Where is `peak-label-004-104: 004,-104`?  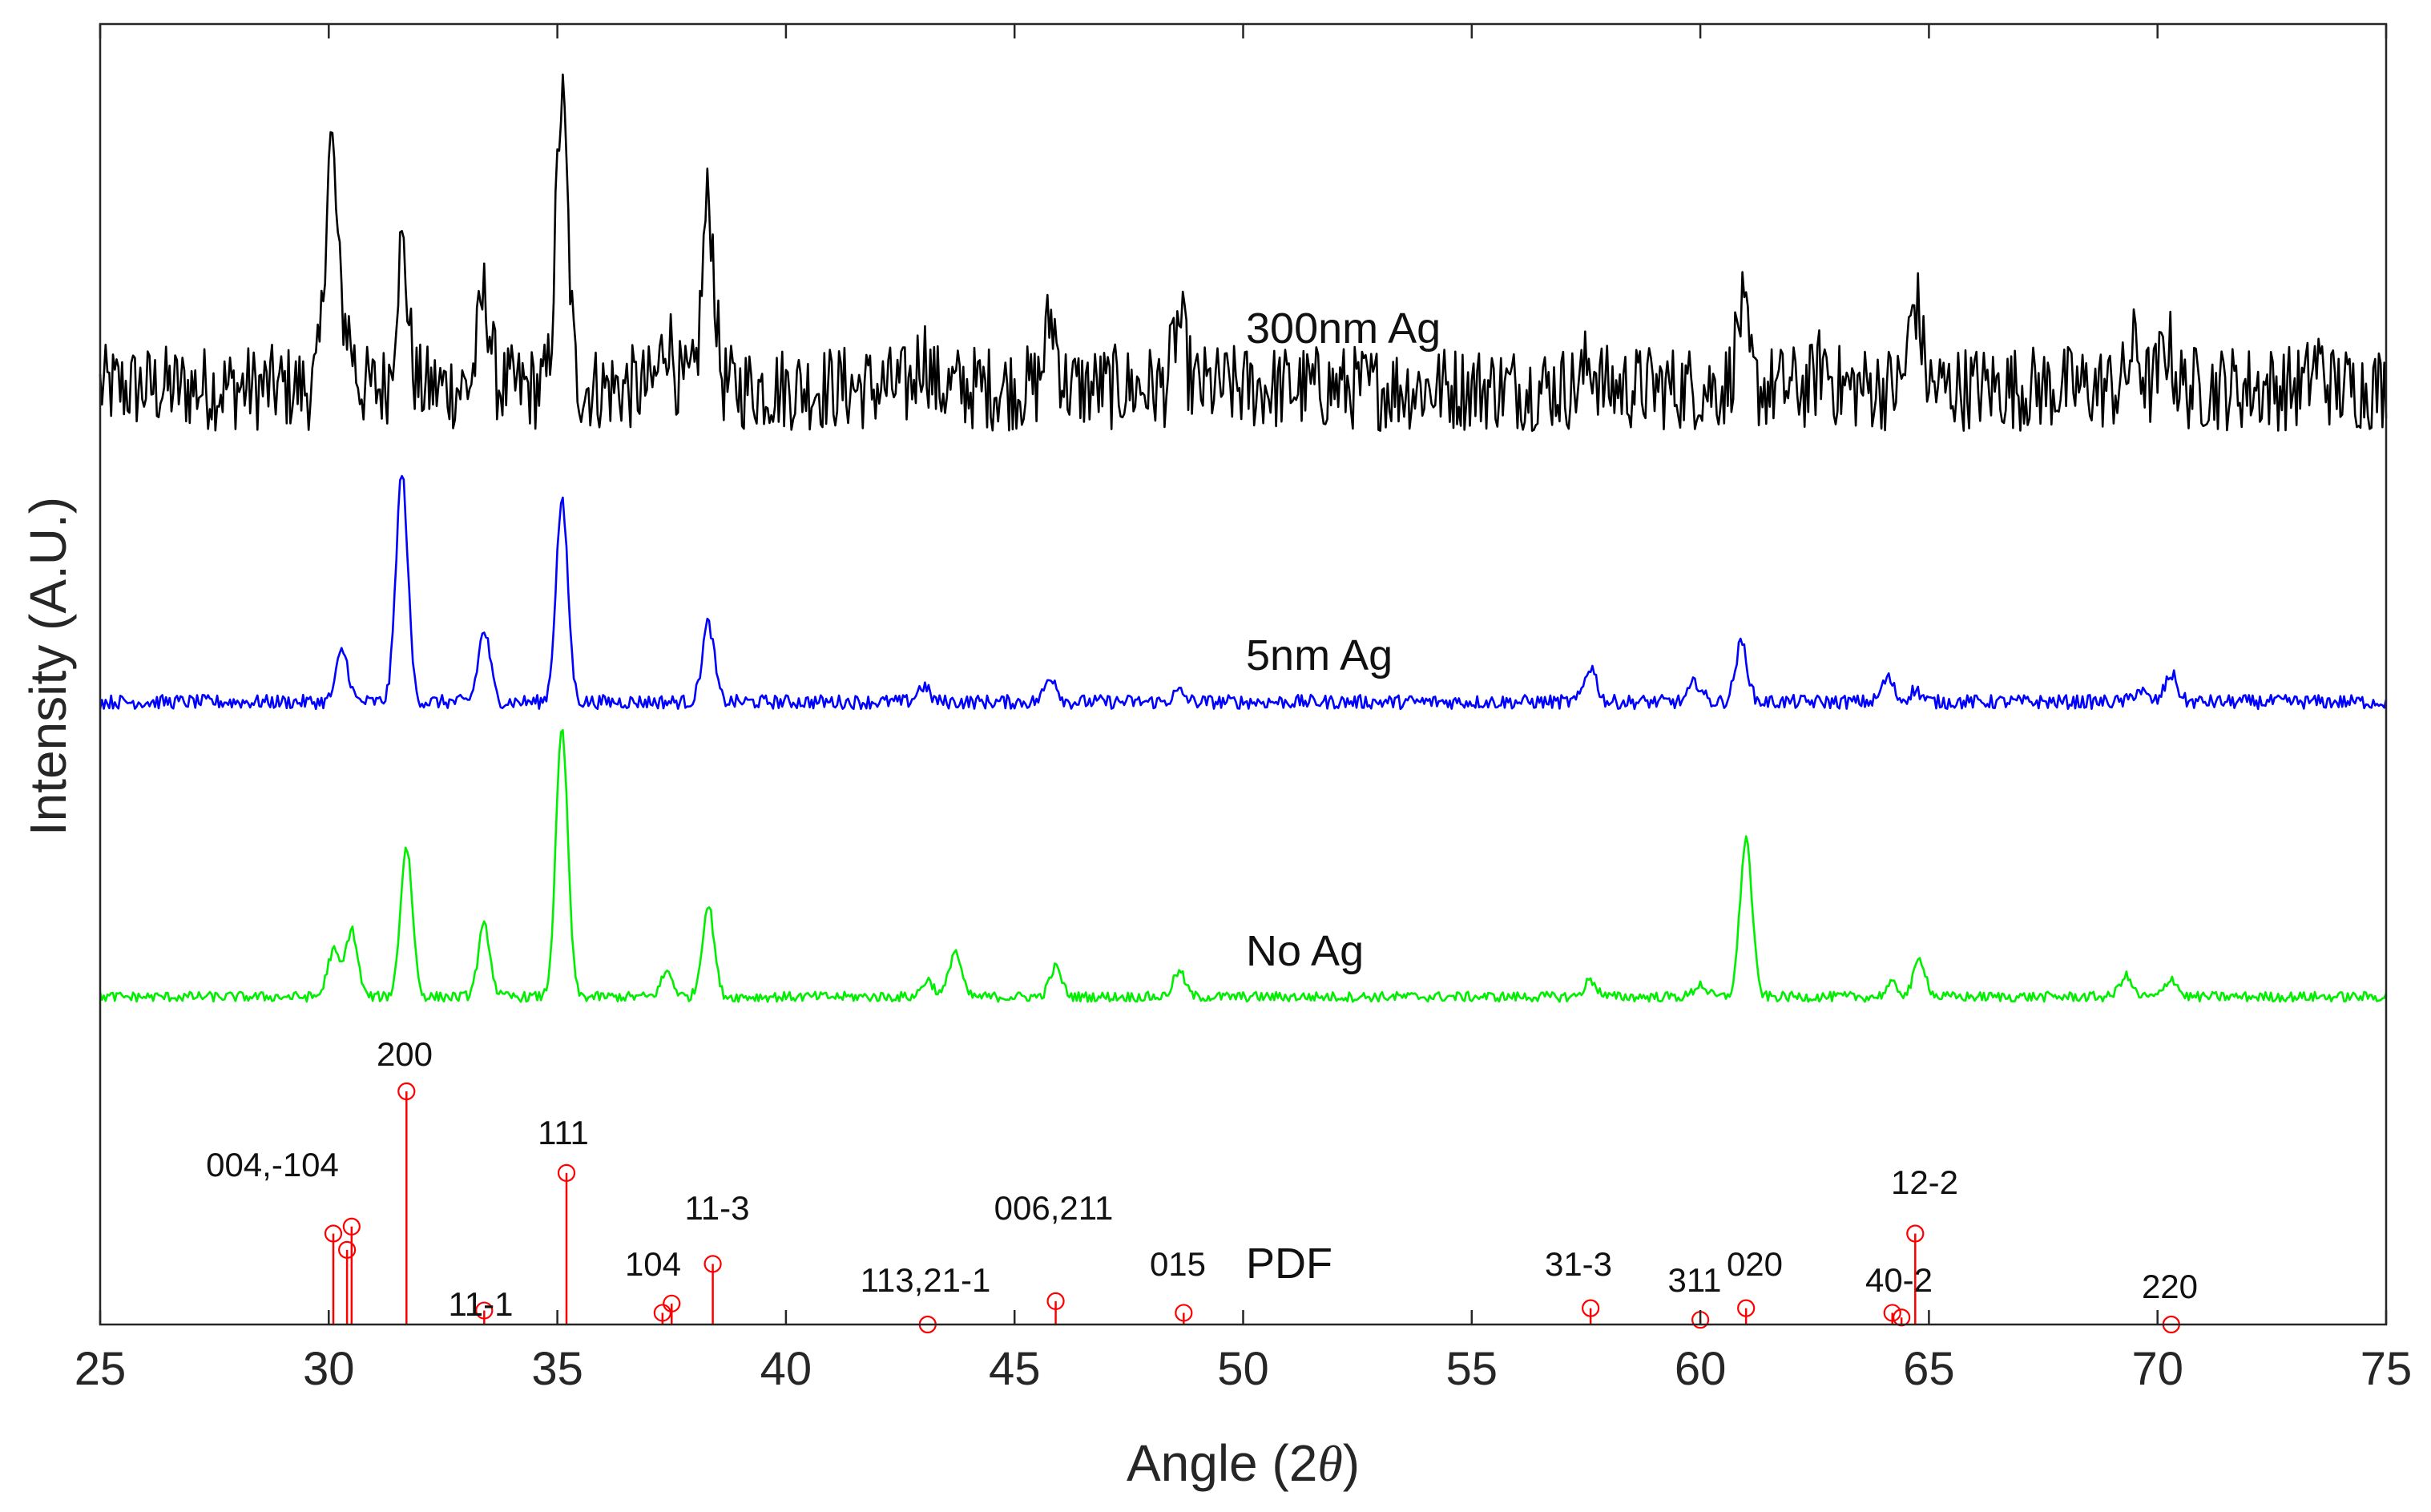 peak-label-004-104: 004,-104 is located at coordinates (272, 1164).